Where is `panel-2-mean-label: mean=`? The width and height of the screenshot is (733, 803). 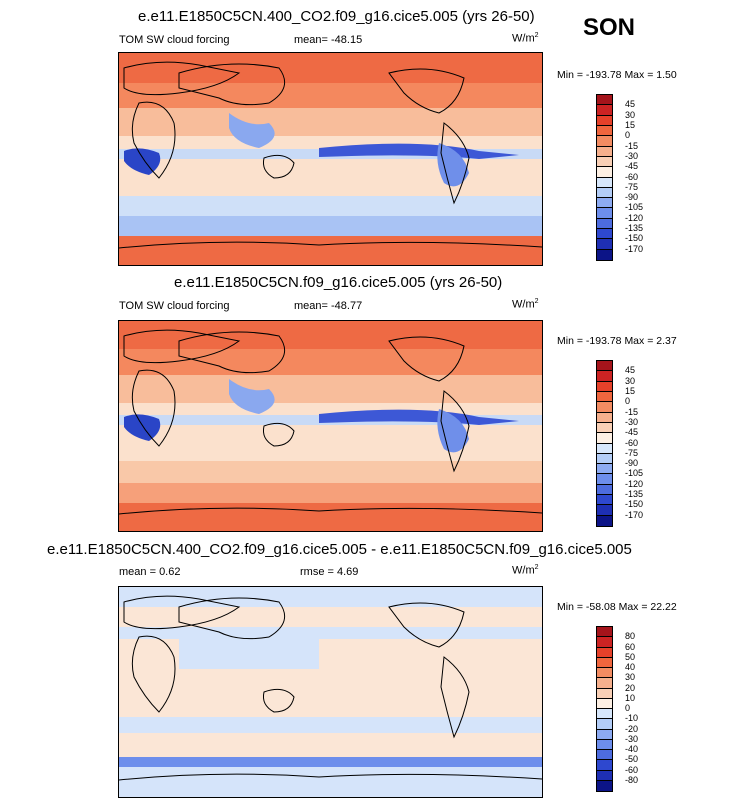
panel-2-mean-label: mean= is located at coordinates (311, 306).